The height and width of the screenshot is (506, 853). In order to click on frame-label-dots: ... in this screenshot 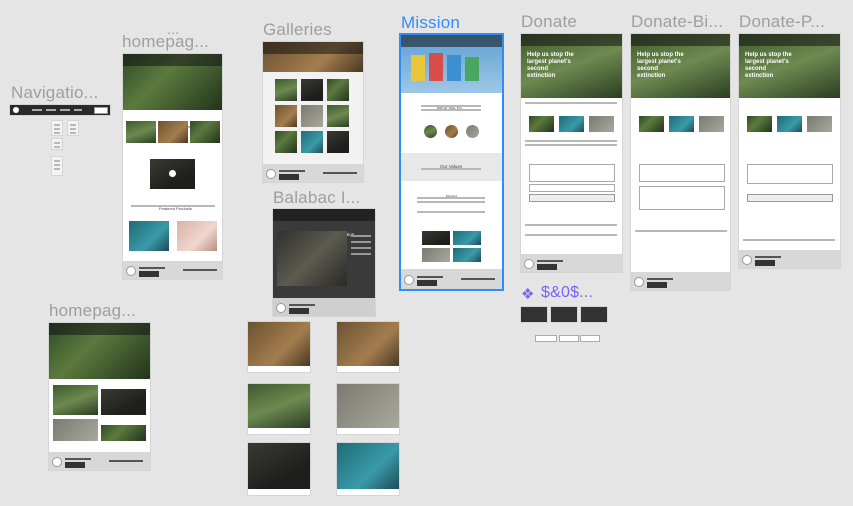, I will do `click(173, 29)`.